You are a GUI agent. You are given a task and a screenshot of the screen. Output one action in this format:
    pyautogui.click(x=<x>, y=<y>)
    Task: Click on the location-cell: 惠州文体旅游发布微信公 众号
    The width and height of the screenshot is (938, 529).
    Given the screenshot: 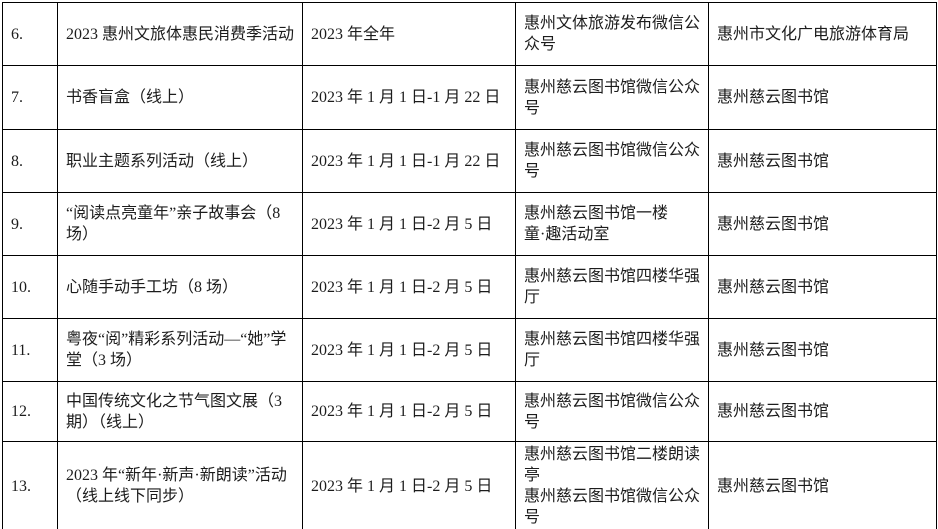 What is the action you would take?
    pyautogui.click(x=612, y=34)
    